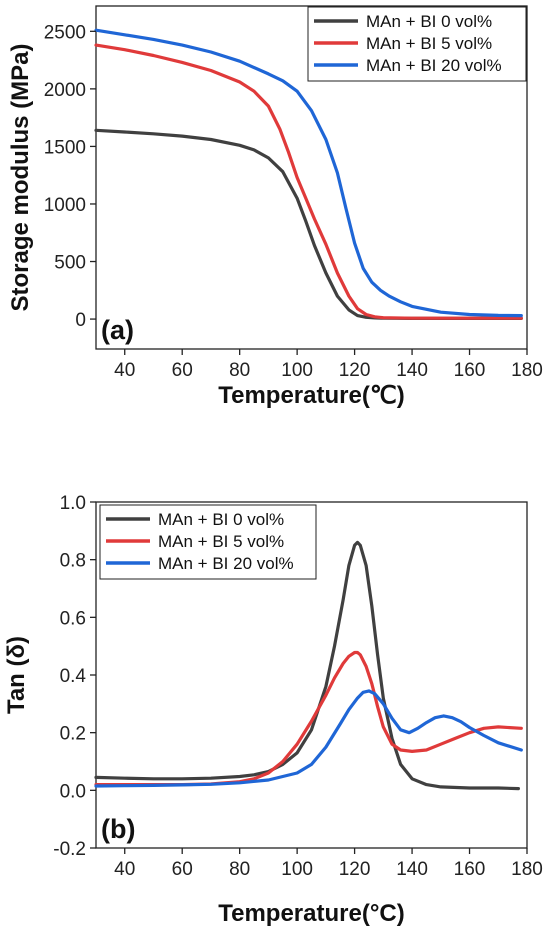 This screenshot has width=550, height=928. What do you see at coordinates (65, 147) in the screenshot?
I see `y-tick-label: 1500` at bounding box center [65, 147].